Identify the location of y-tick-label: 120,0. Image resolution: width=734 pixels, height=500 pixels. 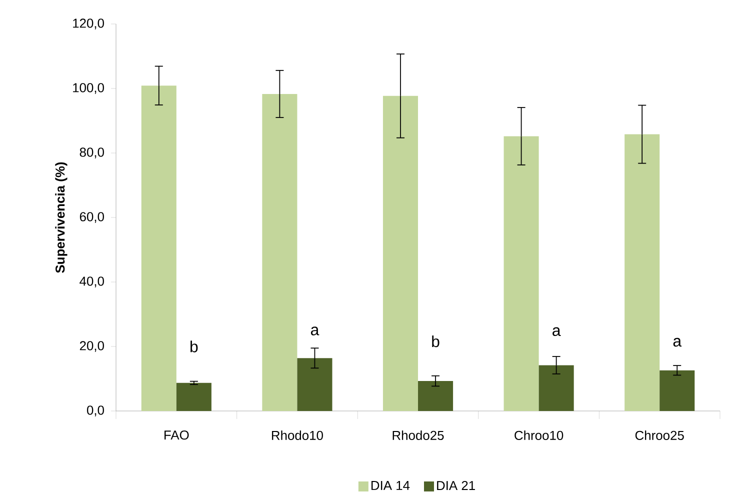
(88, 24).